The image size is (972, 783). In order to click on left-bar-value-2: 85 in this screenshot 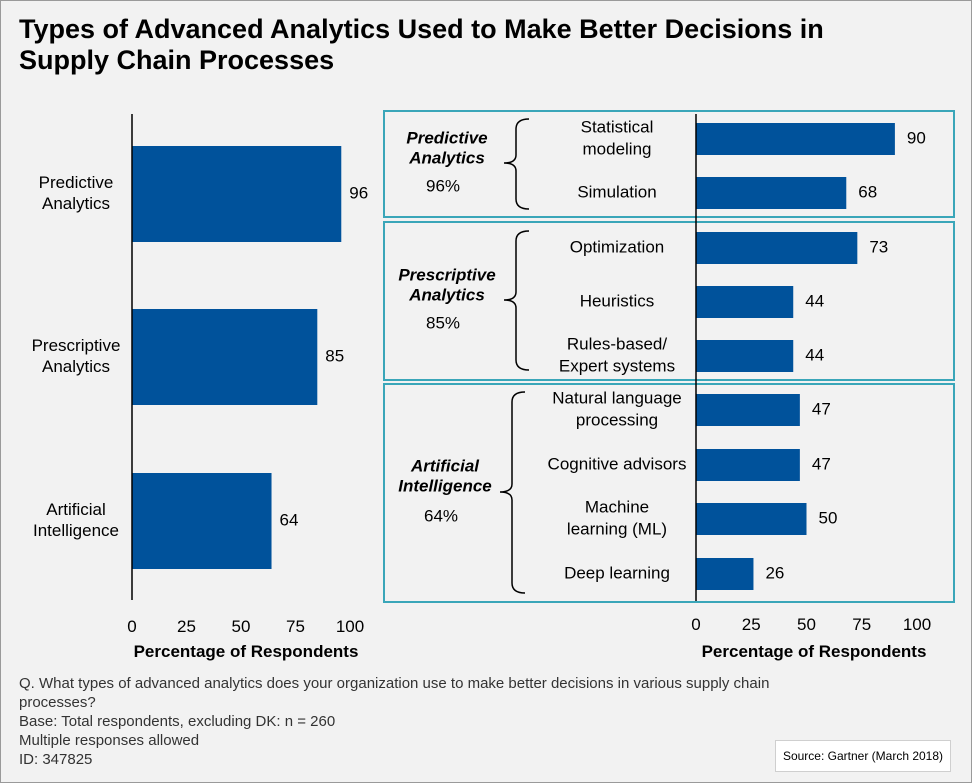, I will do `click(334, 355)`.